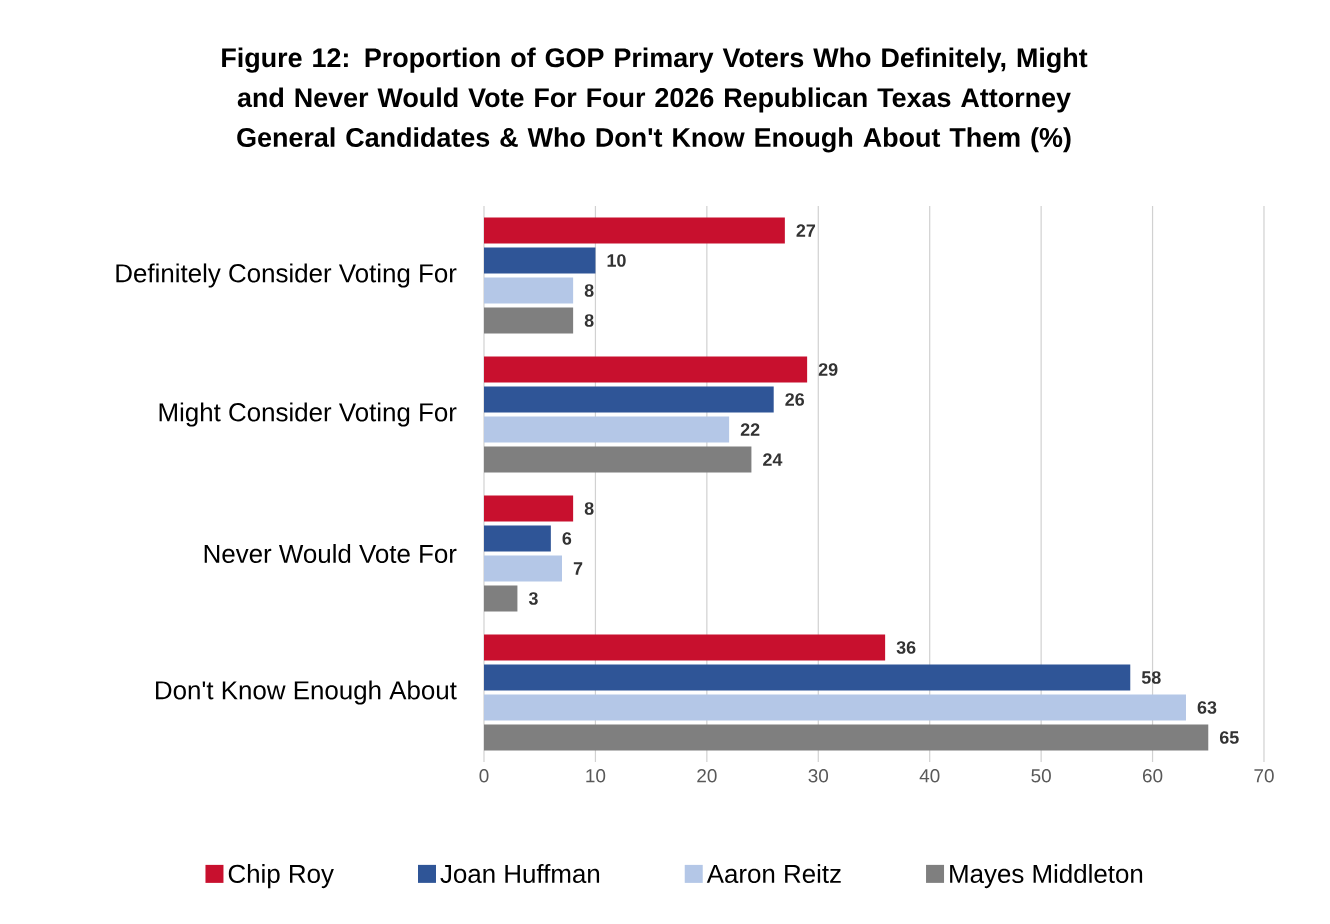 This screenshot has height=924, width=1330. What do you see at coordinates (1153, 776) in the screenshot?
I see `x-tick-label: 60` at bounding box center [1153, 776].